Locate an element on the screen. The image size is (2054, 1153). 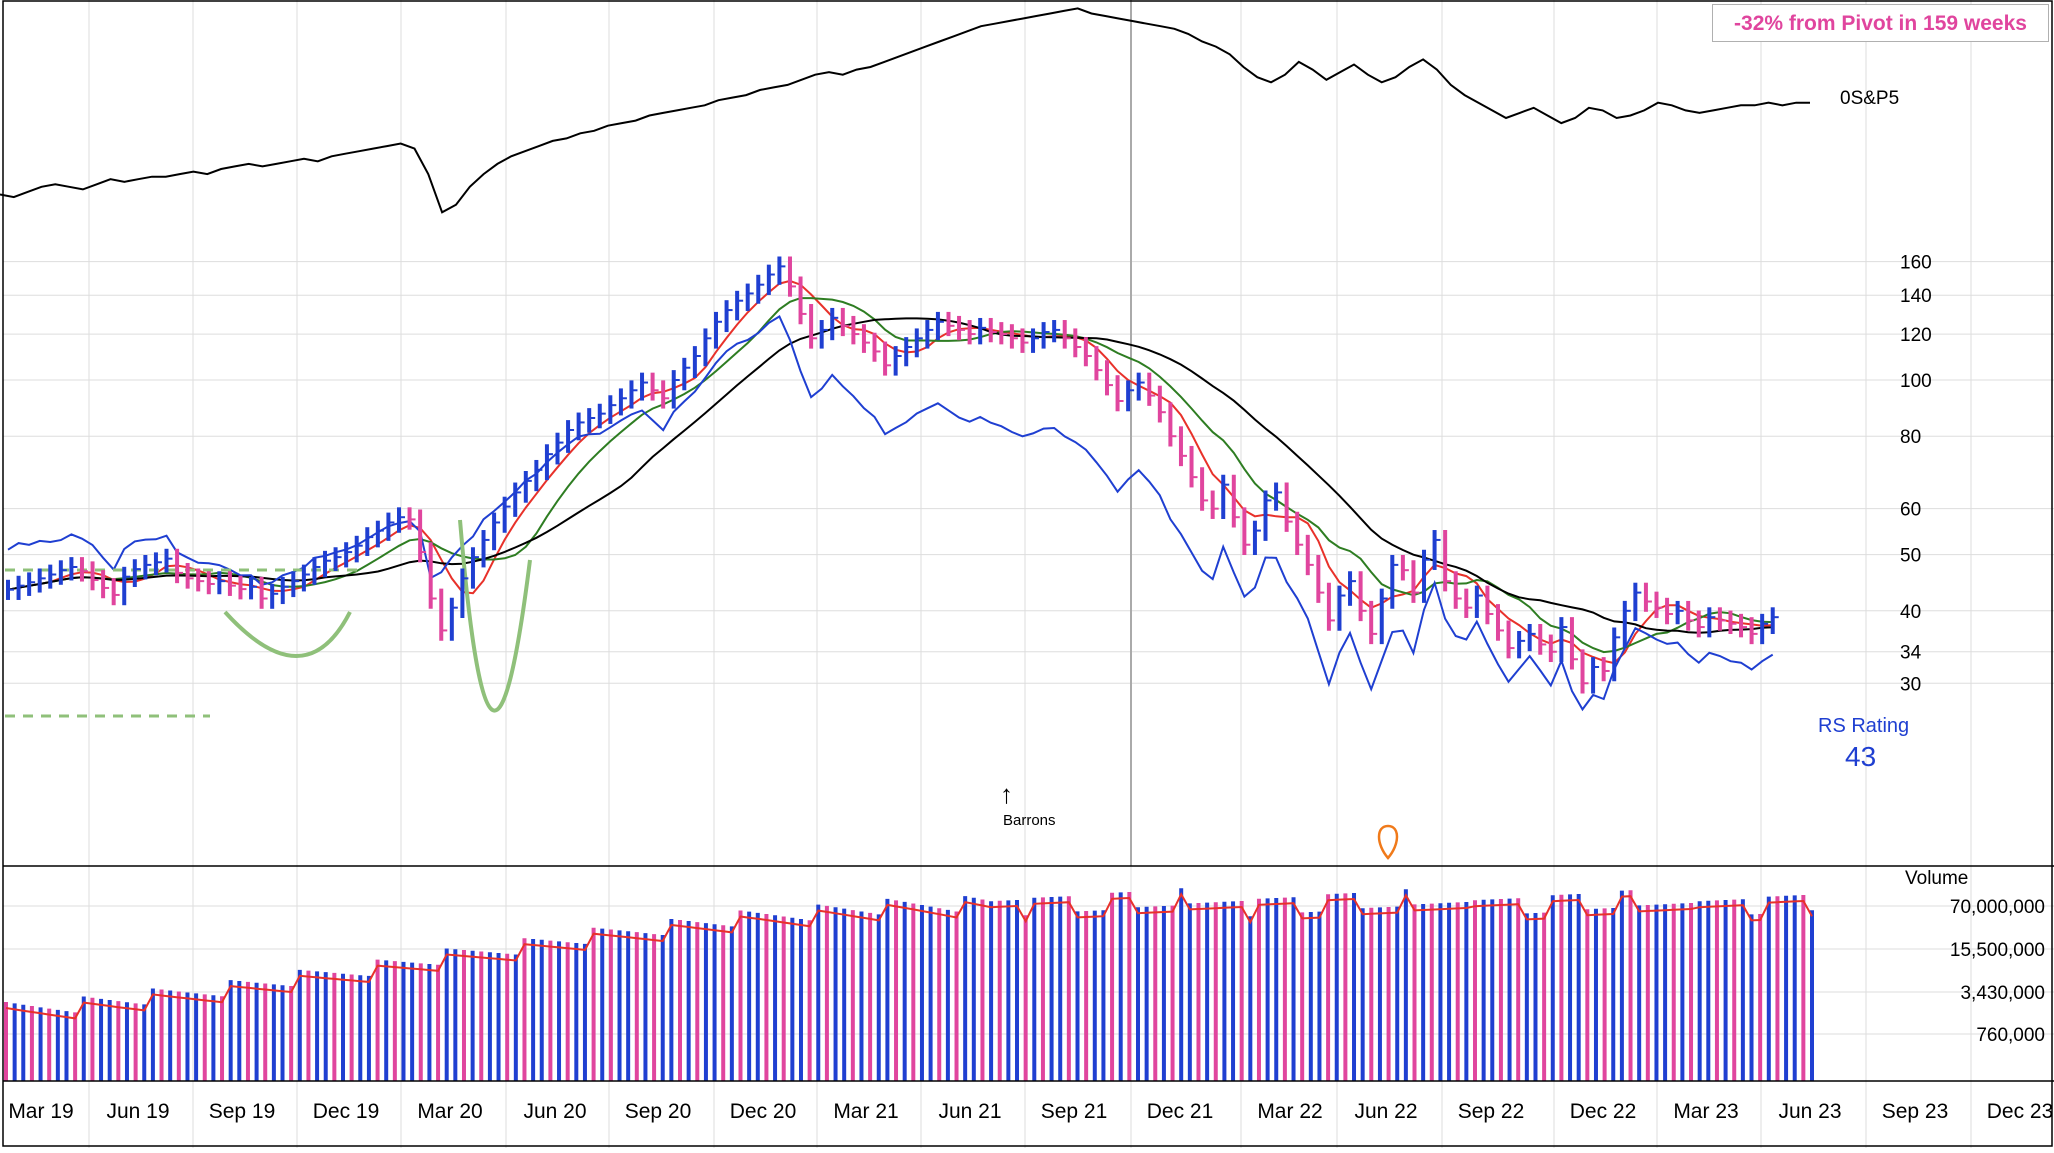
date-tick-label: Sep 21 is located at coordinates (1074, 1111).